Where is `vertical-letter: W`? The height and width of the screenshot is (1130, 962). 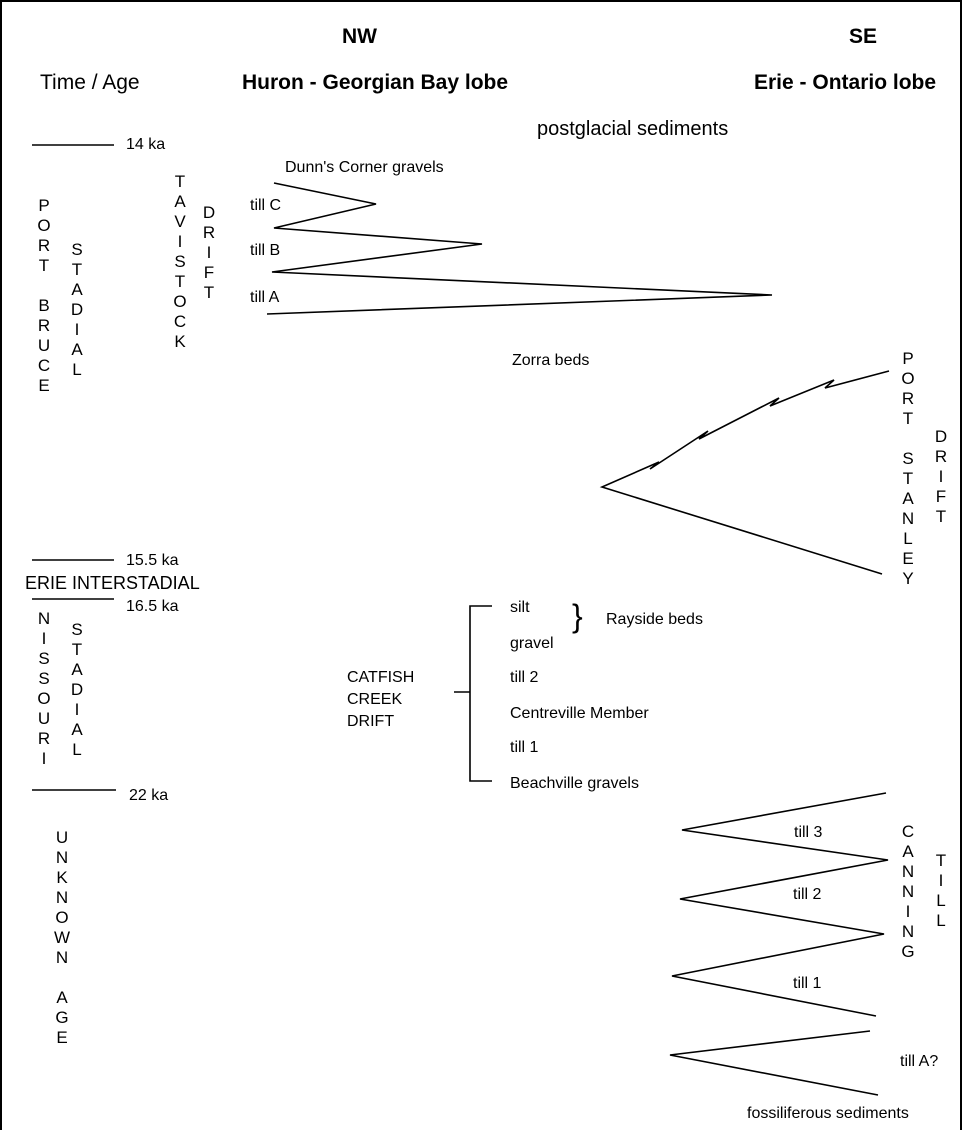
vertical-letter: W is located at coordinates (62, 937).